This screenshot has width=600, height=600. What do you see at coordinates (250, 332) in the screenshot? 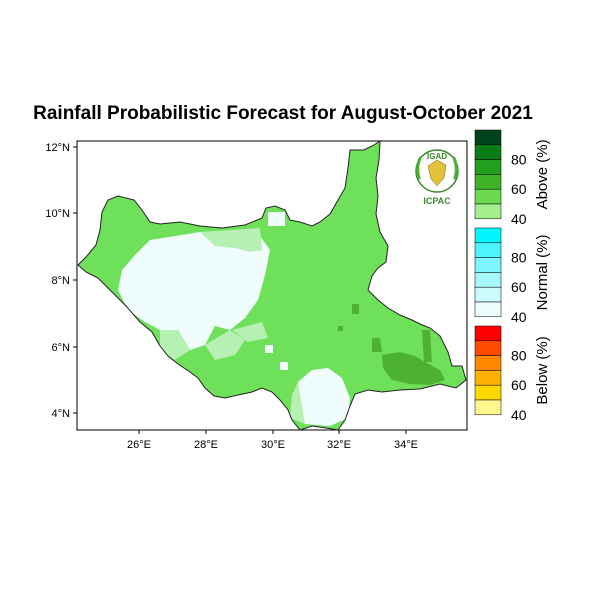
I see `transition-patch-center` at bounding box center [250, 332].